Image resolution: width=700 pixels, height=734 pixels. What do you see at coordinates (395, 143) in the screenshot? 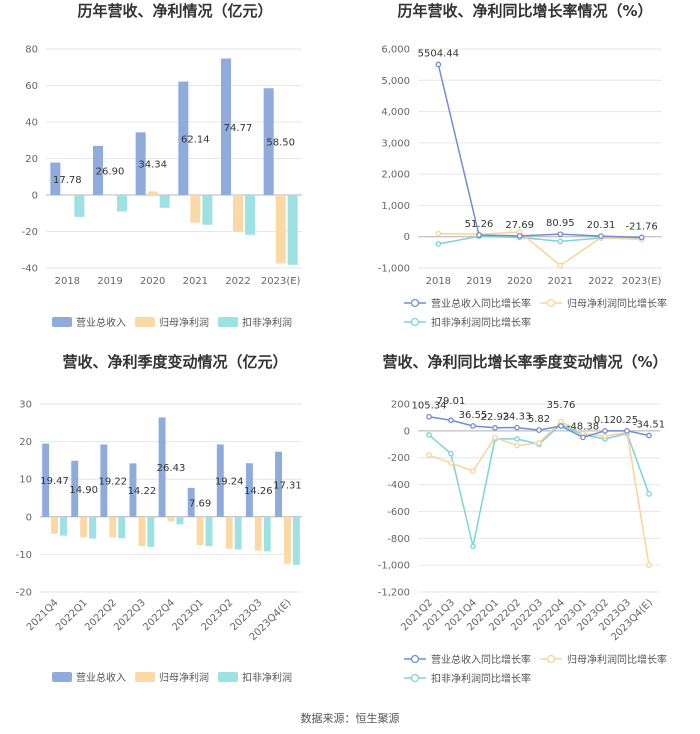
I see `y-tick-label: 3,000` at bounding box center [395, 143].